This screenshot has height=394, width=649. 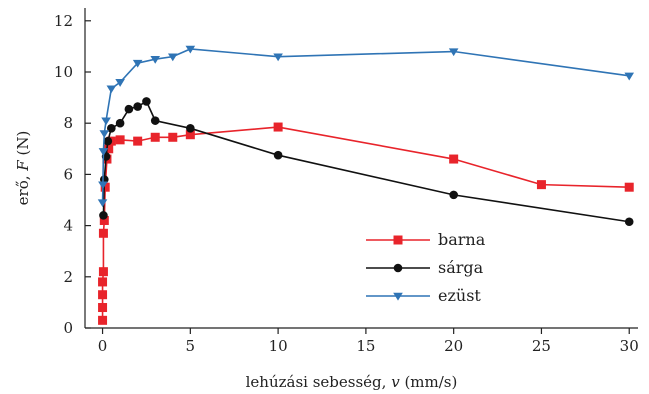 What do you see at coordinates (462, 239) in the screenshot?
I see `legend-label: barna` at bounding box center [462, 239].